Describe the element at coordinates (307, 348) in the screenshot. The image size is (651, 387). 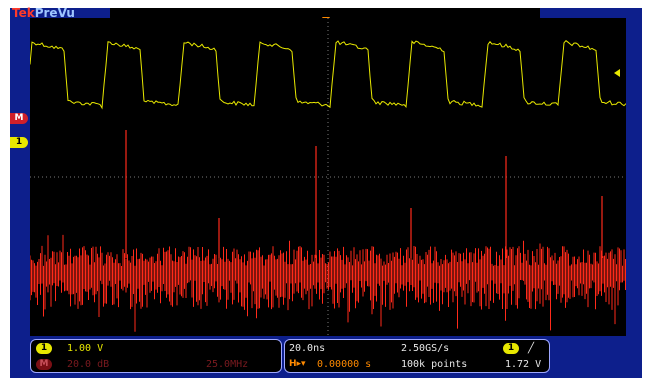
I see `horizontal-scale: 20.0ns` at that location.